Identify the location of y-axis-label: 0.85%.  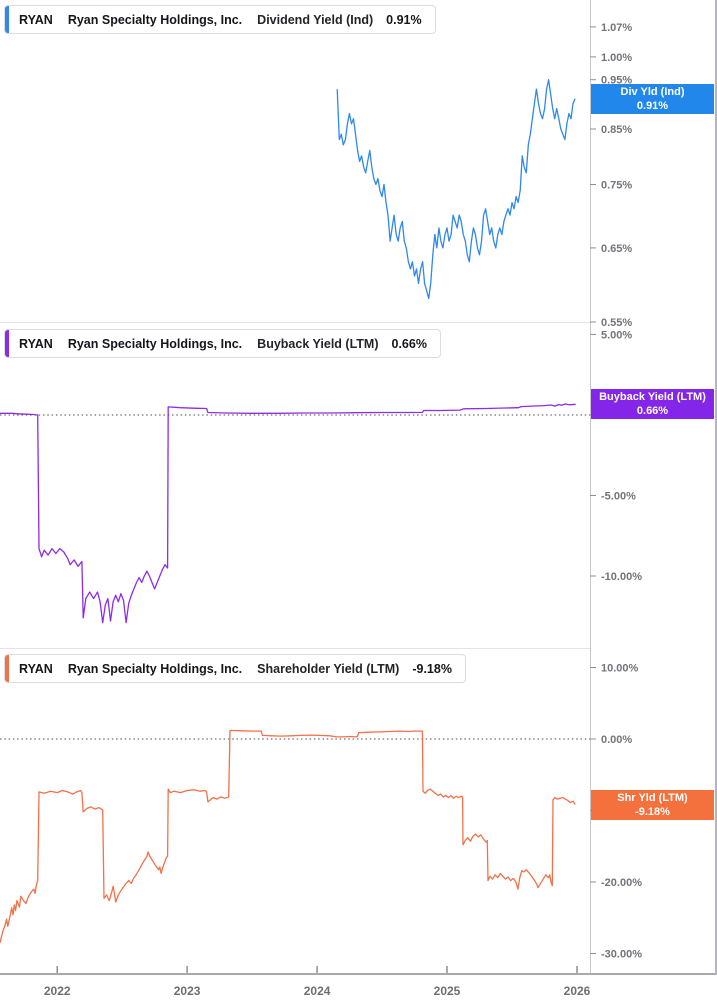
(616, 130).